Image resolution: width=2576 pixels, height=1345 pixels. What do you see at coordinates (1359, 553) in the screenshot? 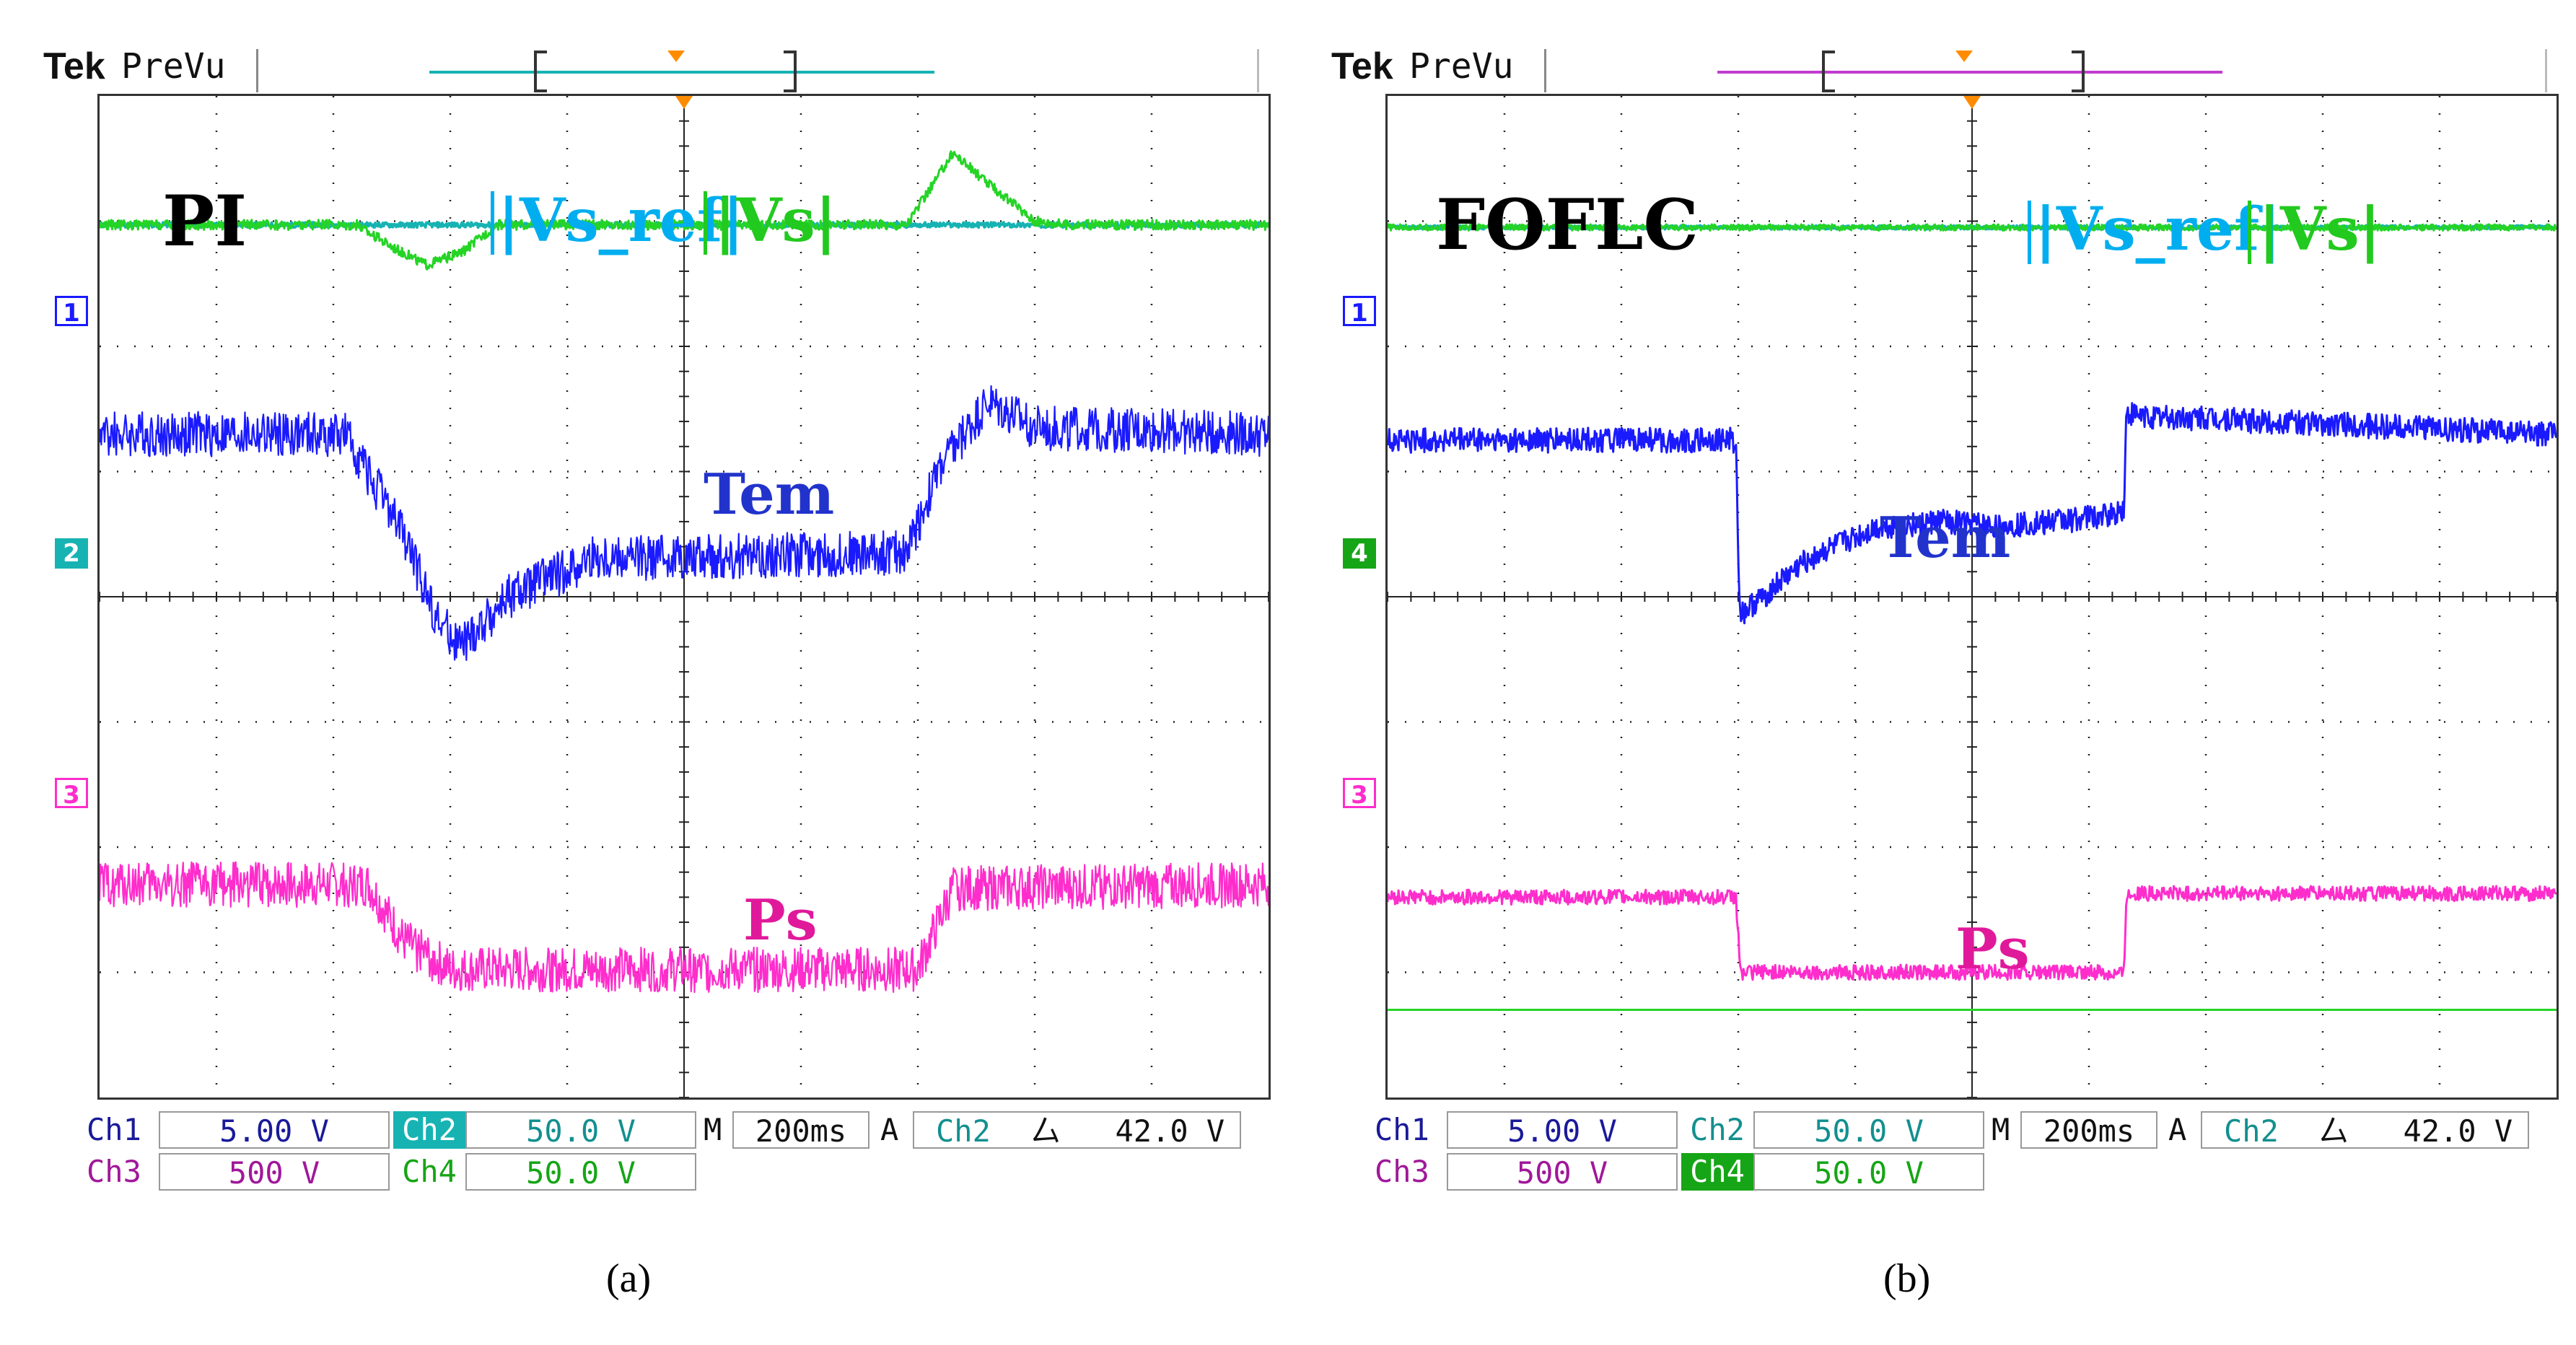
I see `ch4-marker: 4` at bounding box center [1359, 553].